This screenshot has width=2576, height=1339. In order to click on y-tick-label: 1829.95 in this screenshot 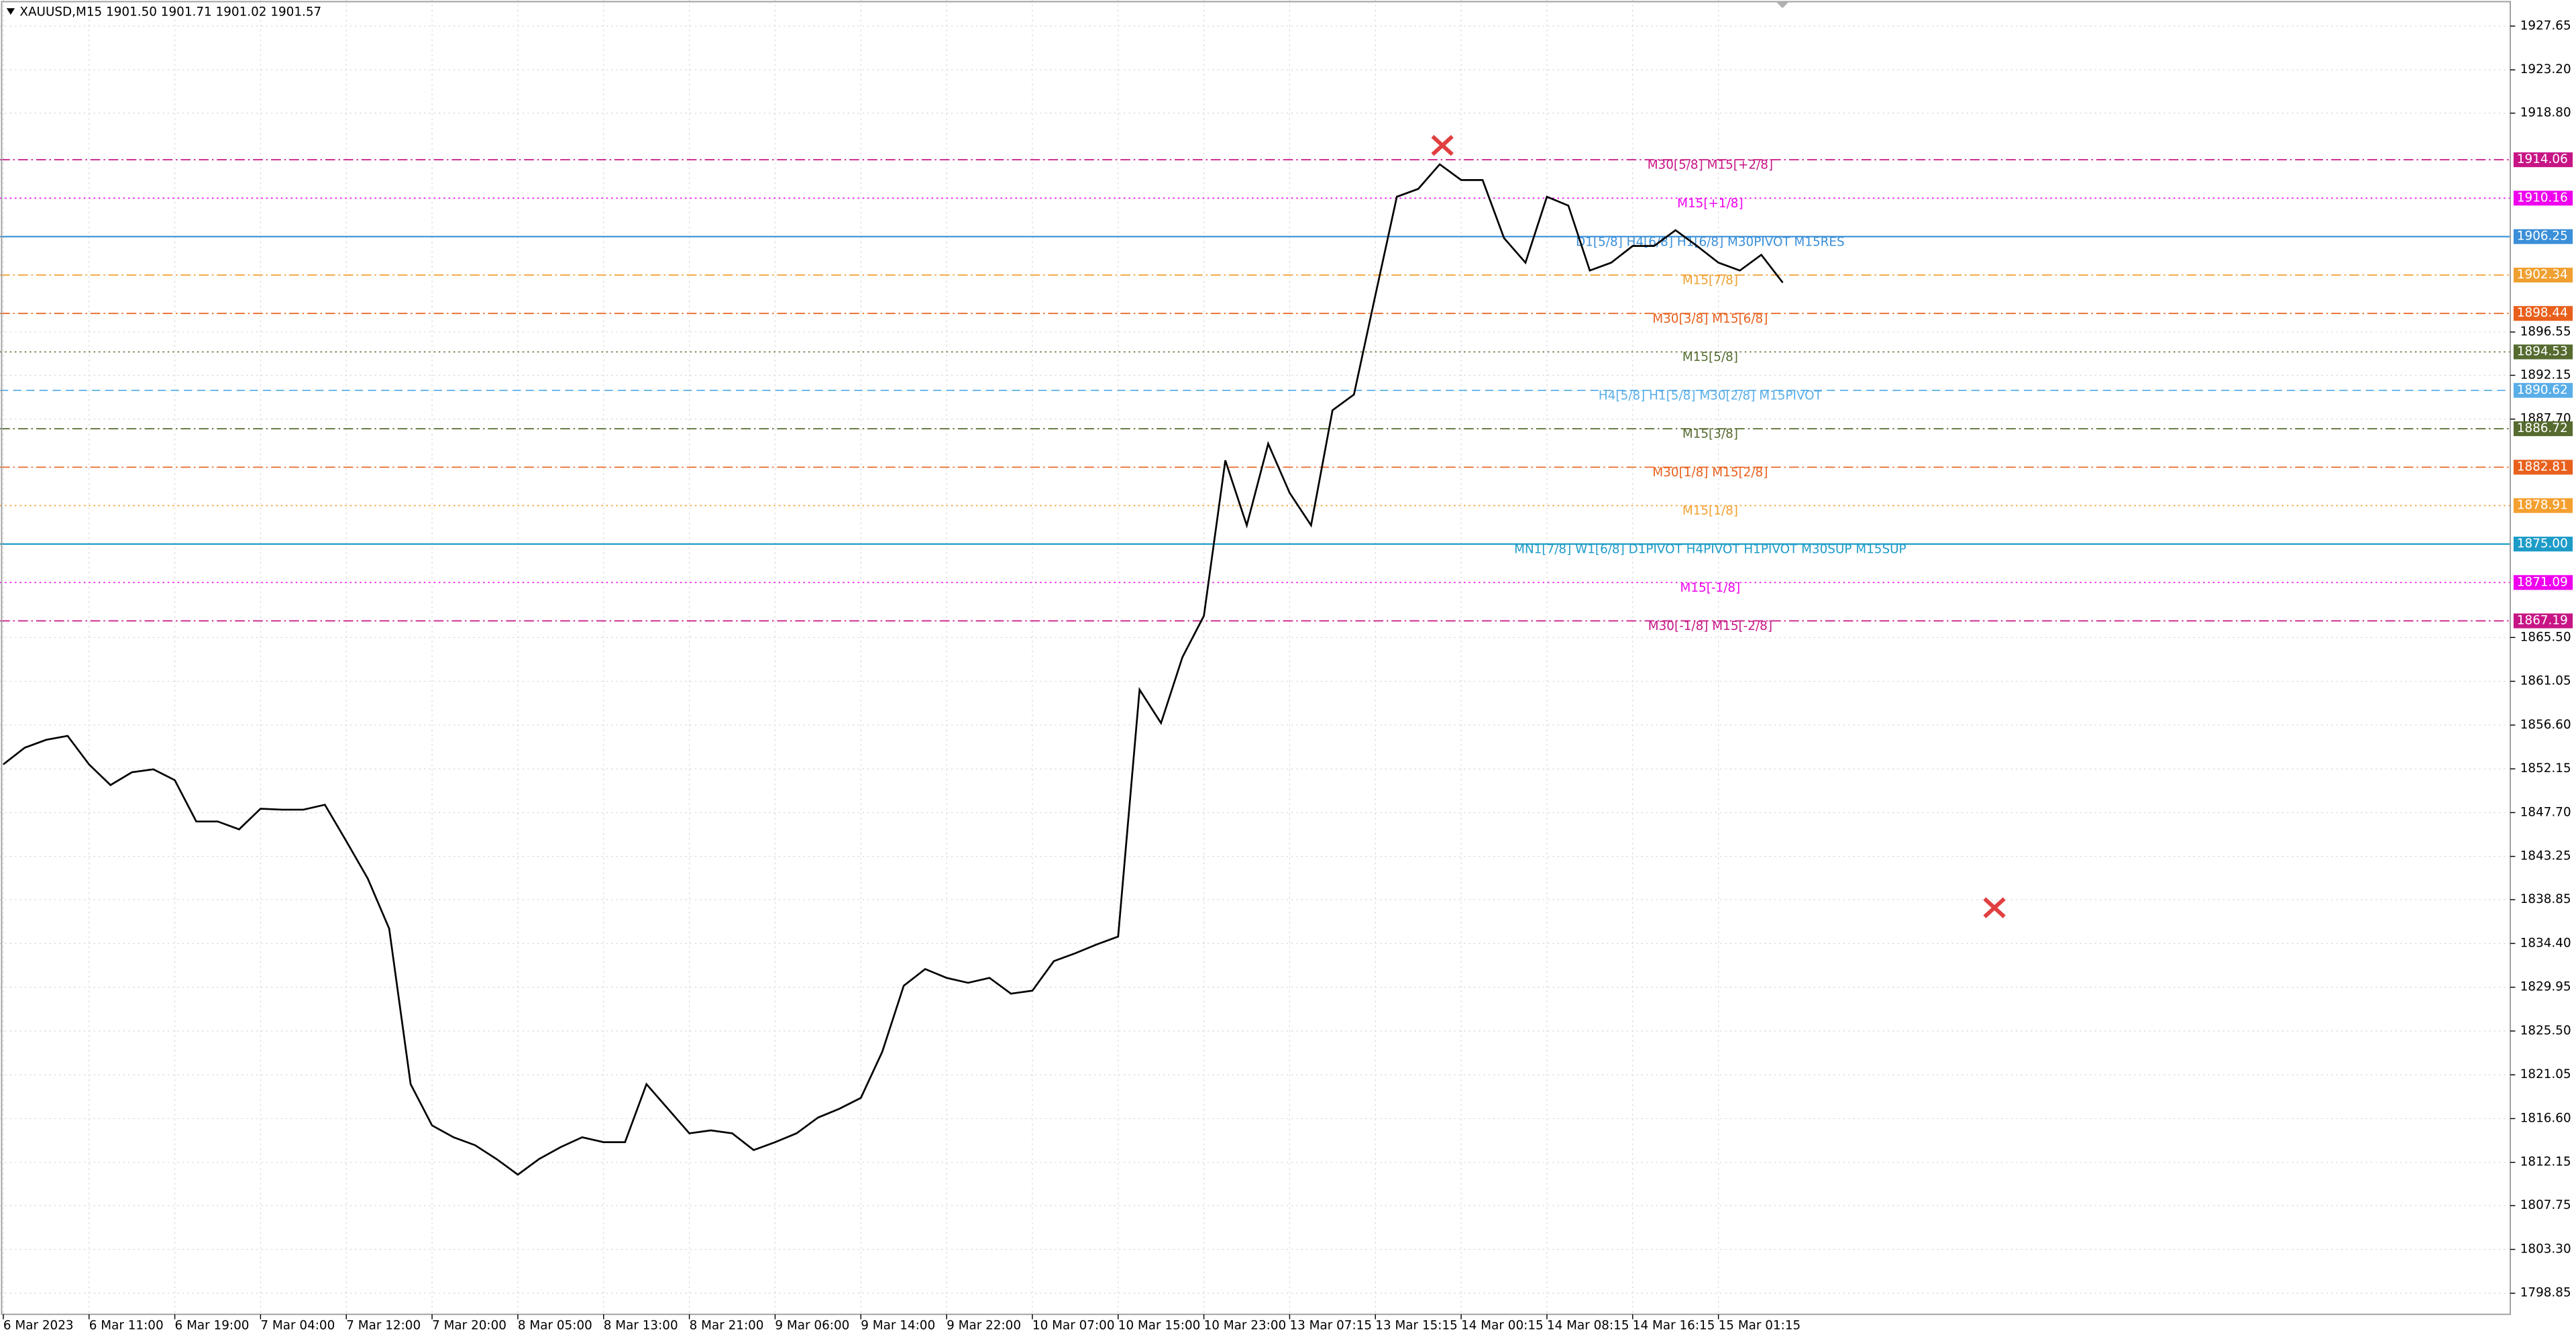, I will do `click(2545, 987)`.